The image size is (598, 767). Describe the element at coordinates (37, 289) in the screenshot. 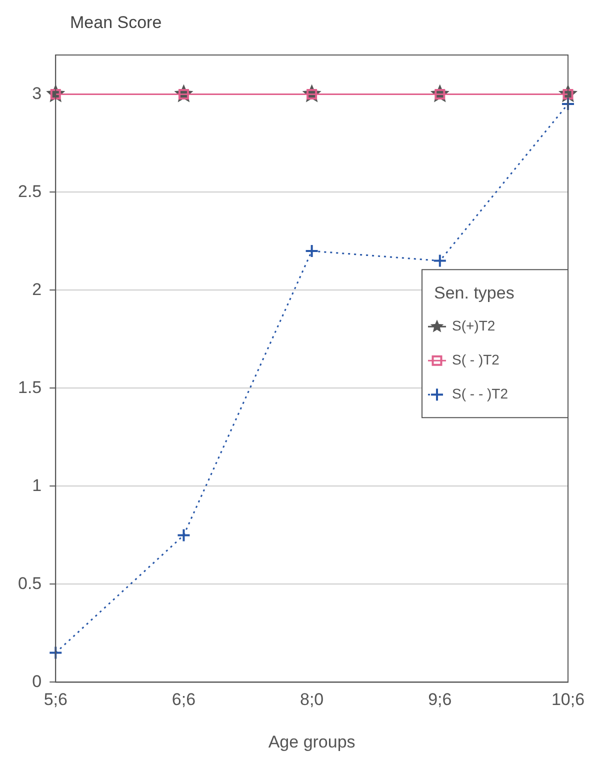

I see `y-tick-label: 2` at that location.